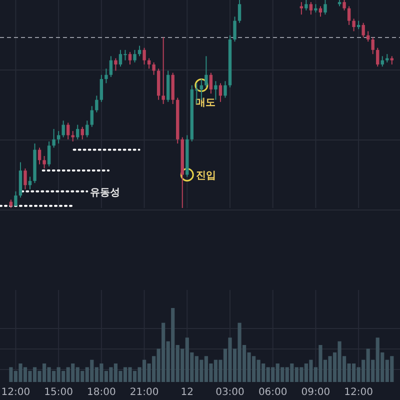 The image size is (400, 400). Describe the element at coordinates (144, 392) in the screenshot. I see `x-tick-label: 21:00` at that location.